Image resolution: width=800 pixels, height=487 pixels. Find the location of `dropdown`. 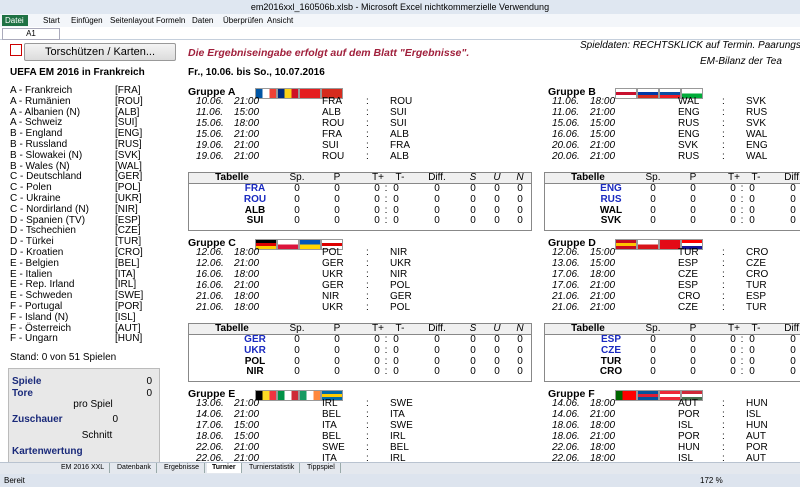

dropdown is located at coordinates (16, 50).